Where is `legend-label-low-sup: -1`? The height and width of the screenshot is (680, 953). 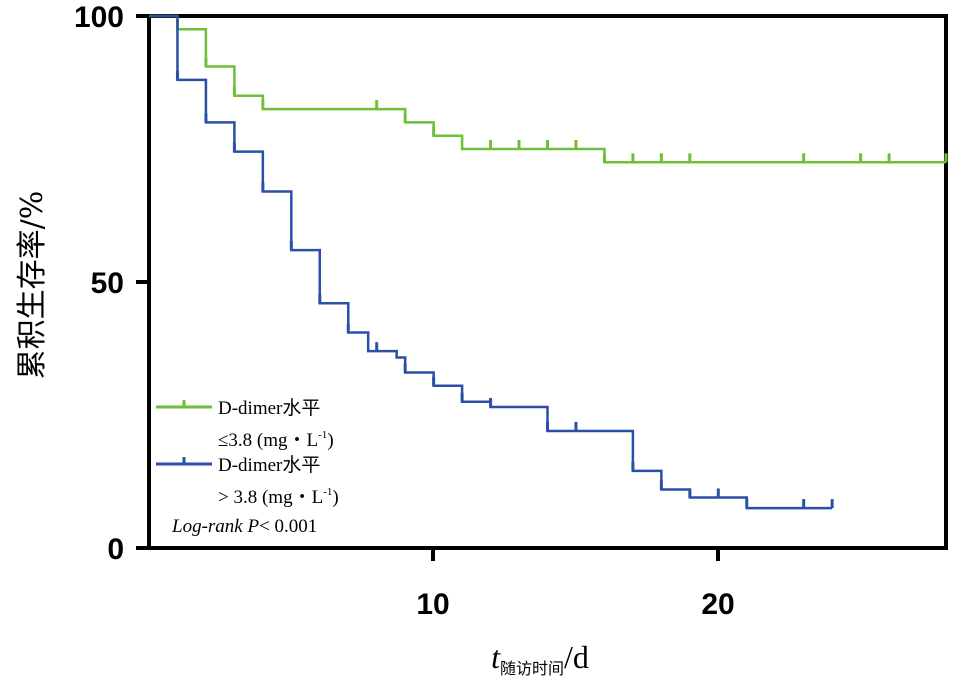
legend-label-low-sup: -1 is located at coordinates (322, 435).